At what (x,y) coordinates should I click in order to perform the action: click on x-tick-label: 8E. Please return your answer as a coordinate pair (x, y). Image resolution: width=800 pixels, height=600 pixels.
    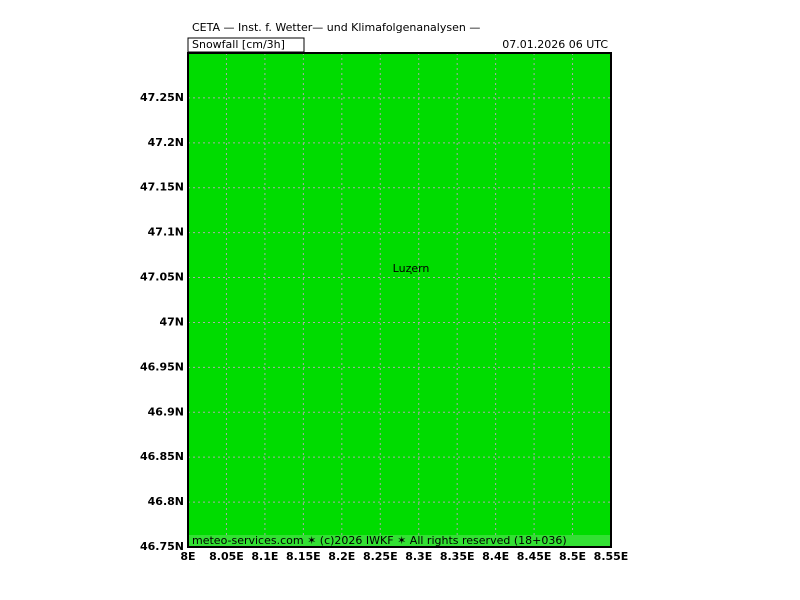
    Looking at the image, I should click on (187, 556).